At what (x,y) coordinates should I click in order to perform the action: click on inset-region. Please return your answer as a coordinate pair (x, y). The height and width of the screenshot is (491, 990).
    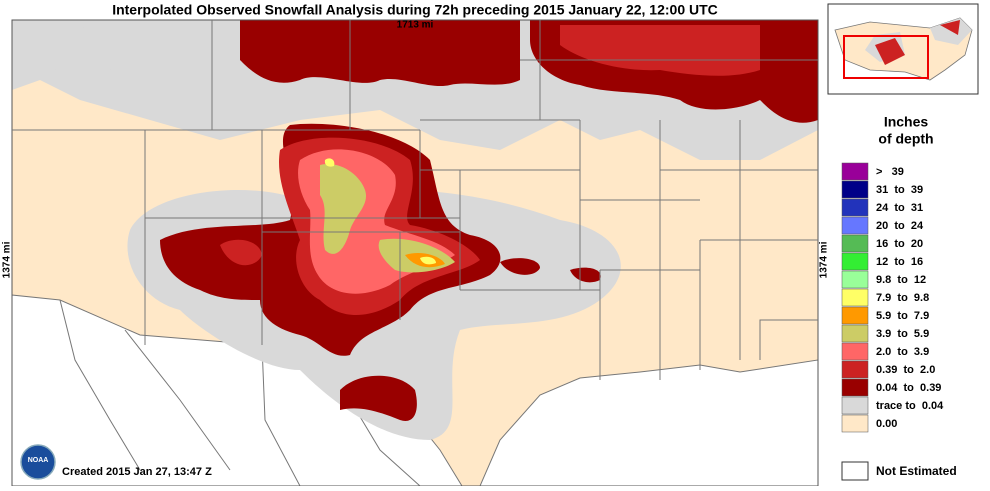
    Looking at the image, I should click on (886, 57).